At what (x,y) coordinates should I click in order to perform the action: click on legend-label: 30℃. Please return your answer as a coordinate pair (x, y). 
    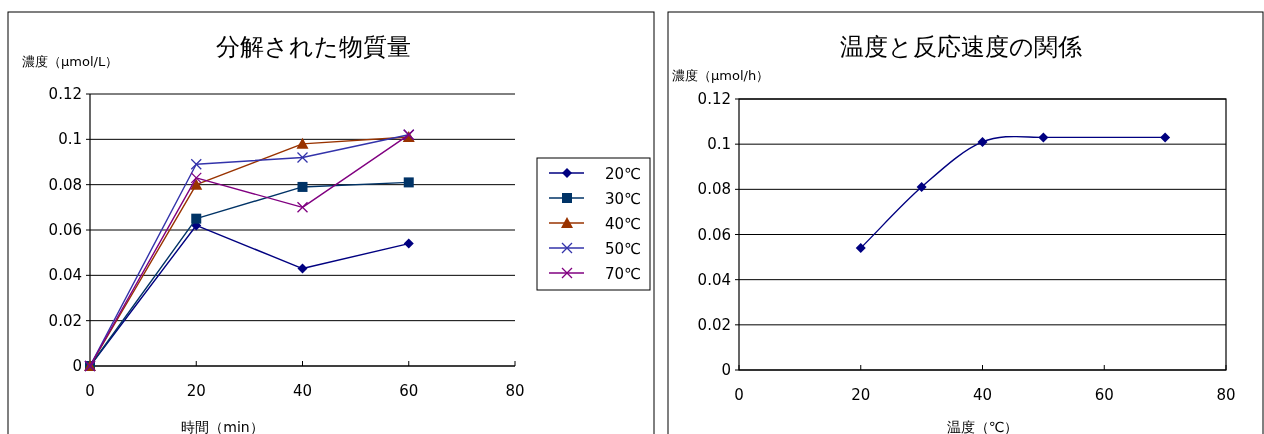
    Looking at the image, I should click on (623, 199).